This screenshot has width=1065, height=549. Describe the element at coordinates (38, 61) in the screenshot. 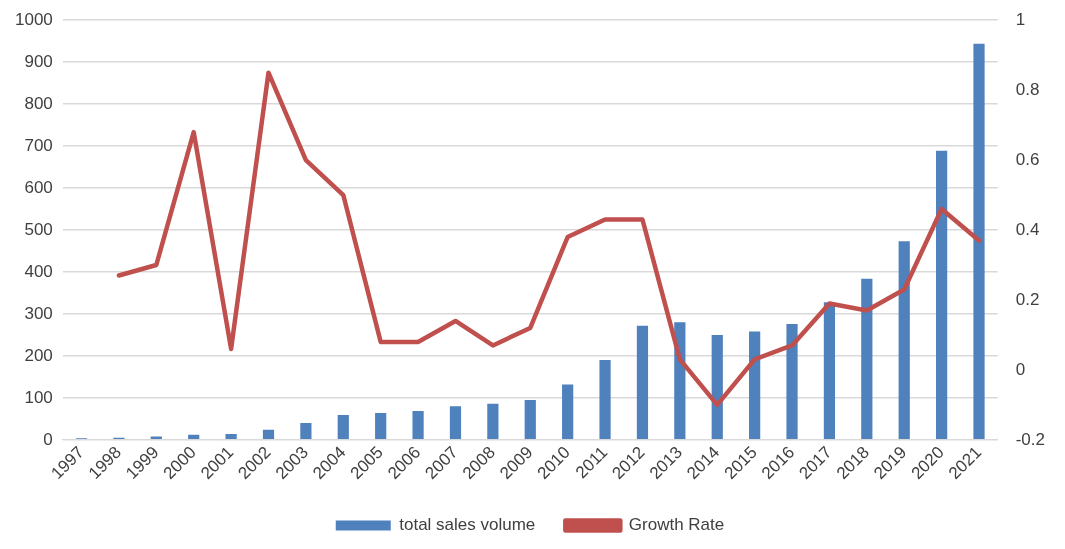

I see `y-tick-label: 900` at that location.